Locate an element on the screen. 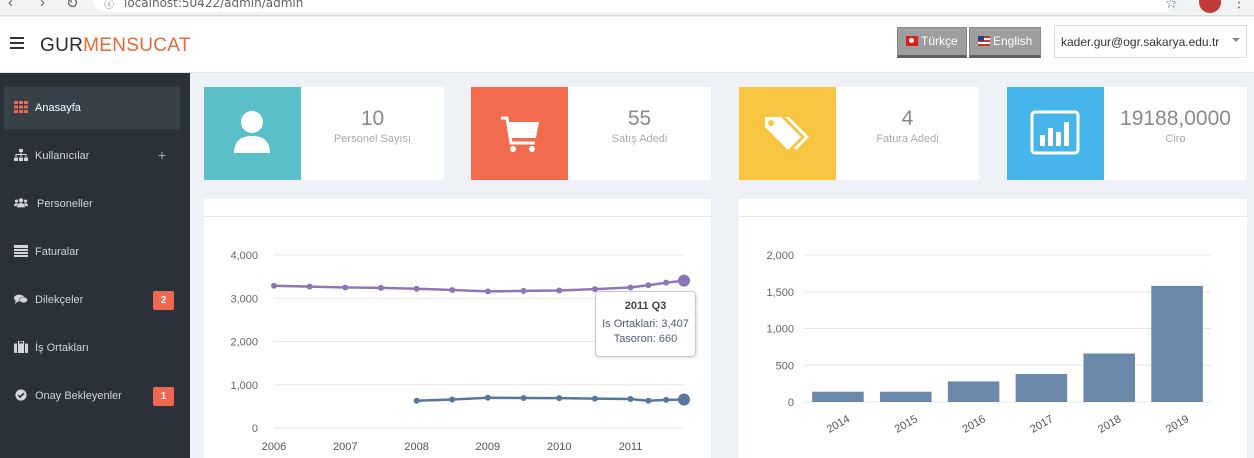 The image size is (1254, 458). series-line is located at coordinates (550, 399).